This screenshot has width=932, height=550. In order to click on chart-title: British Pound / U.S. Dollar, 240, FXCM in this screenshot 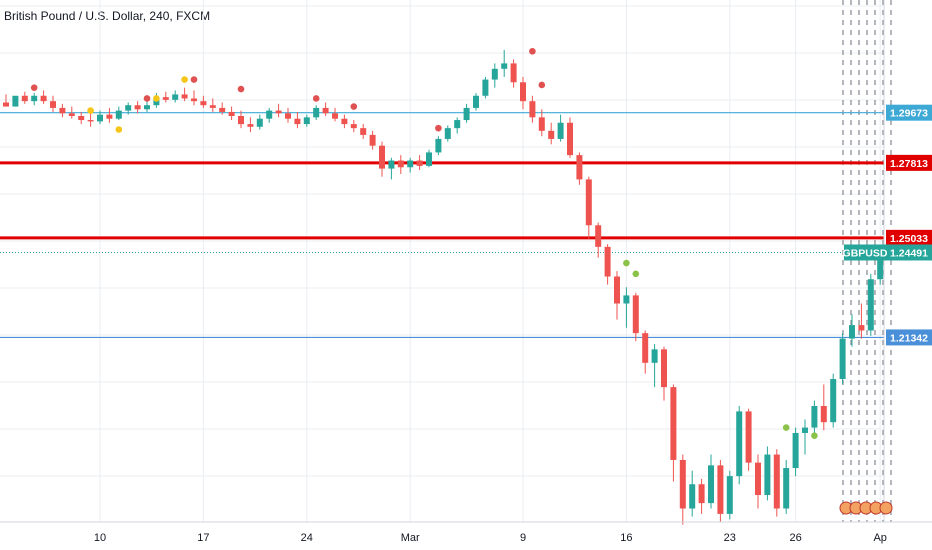, I will do `click(107, 16)`.